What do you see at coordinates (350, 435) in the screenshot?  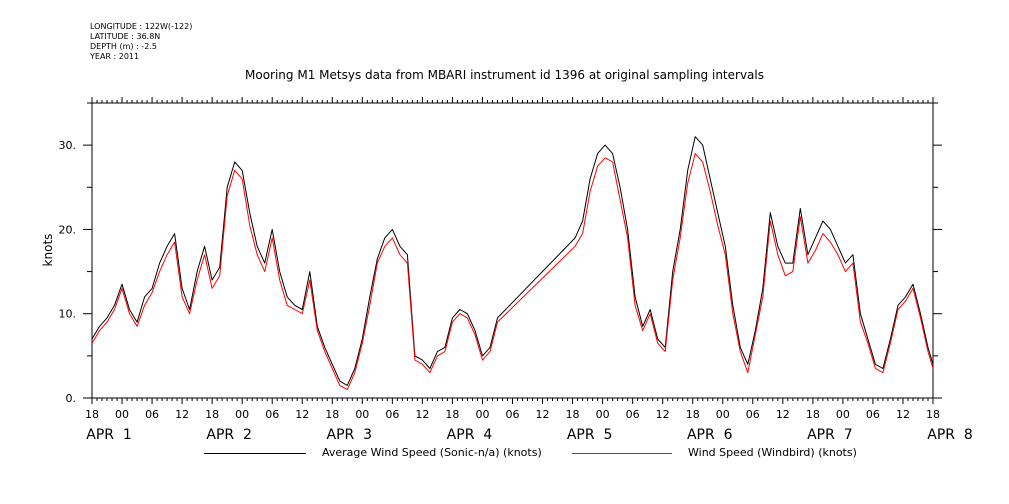 I see `date-label: APR 3` at bounding box center [350, 435].